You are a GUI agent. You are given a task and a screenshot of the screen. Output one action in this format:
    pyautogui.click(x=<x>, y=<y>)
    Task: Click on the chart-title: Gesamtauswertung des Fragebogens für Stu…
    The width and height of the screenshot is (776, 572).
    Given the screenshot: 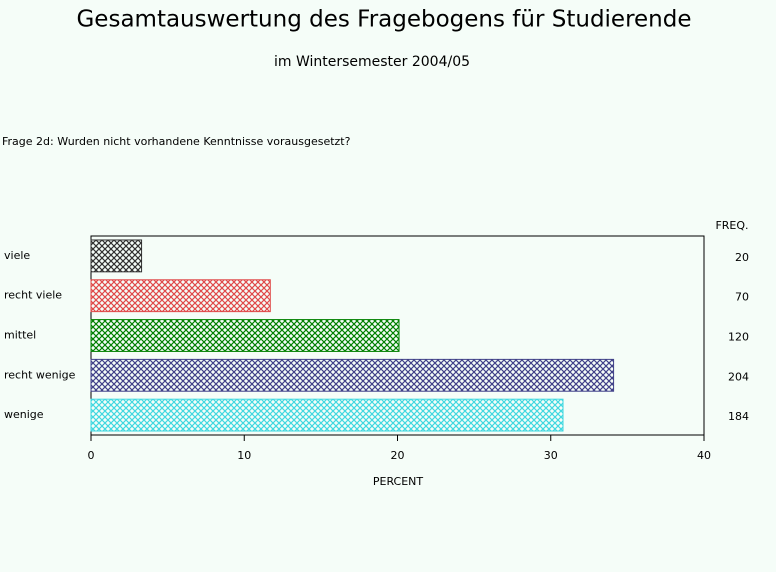 What is the action you would take?
    pyautogui.click(x=383, y=20)
    